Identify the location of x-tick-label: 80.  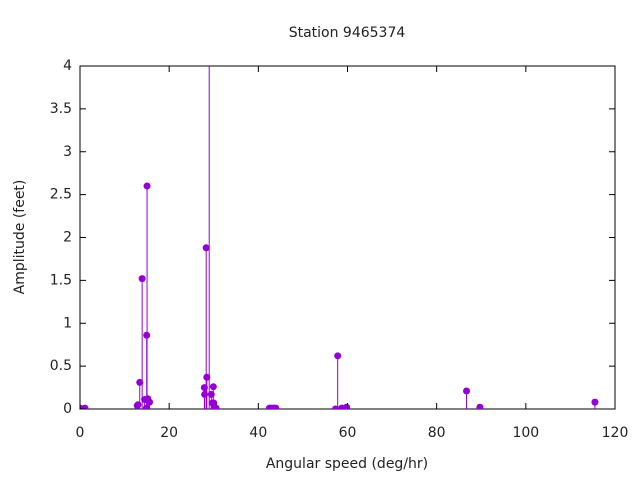
(437, 433).